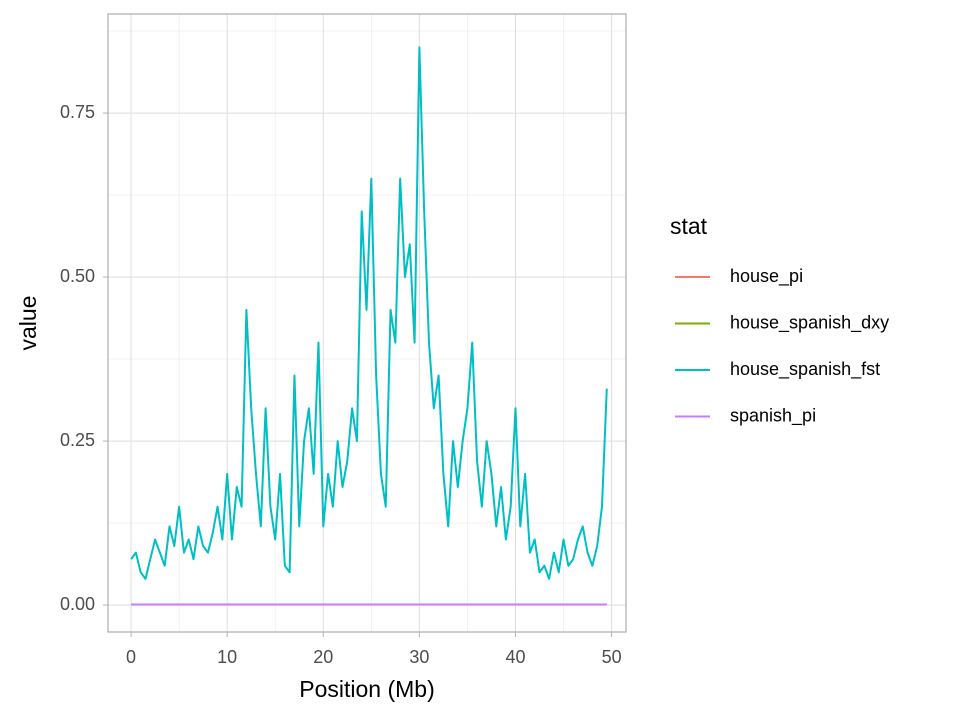 The height and width of the screenshot is (720, 960). Describe the element at coordinates (766, 276) in the screenshot. I see `legend-label: house_pi` at that location.